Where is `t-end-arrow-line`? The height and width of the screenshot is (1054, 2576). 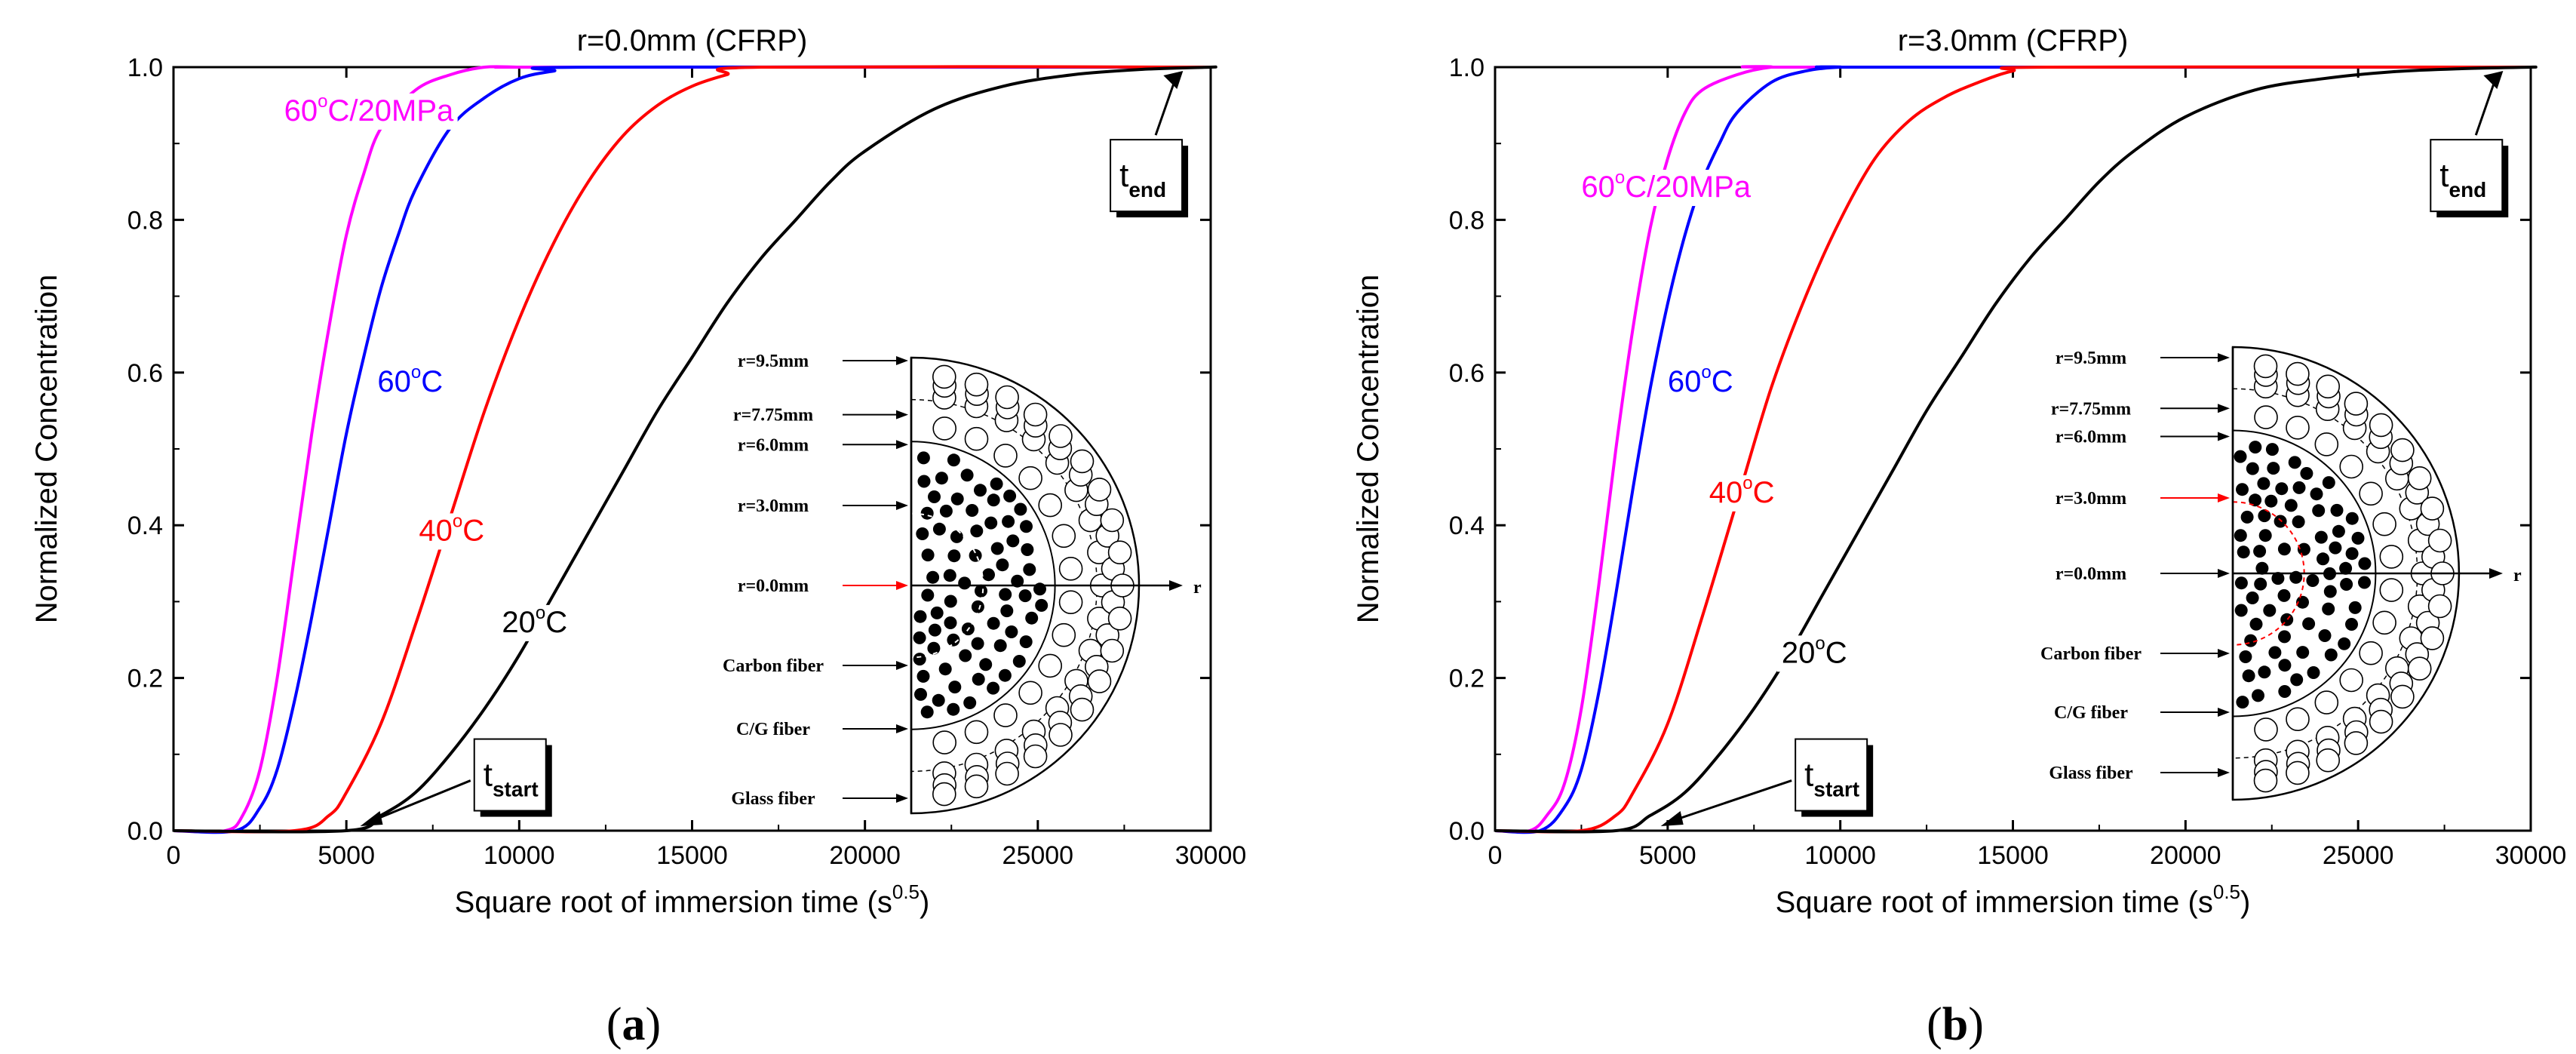
t-end-arrow-line is located at coordinates (2485, 107).